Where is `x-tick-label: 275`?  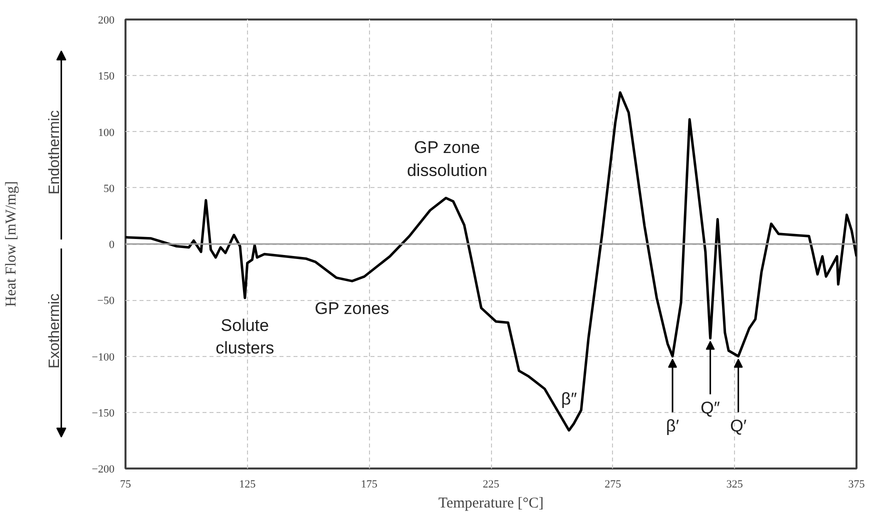
x-tick-label: 275 is located at coordinates (613, 484).